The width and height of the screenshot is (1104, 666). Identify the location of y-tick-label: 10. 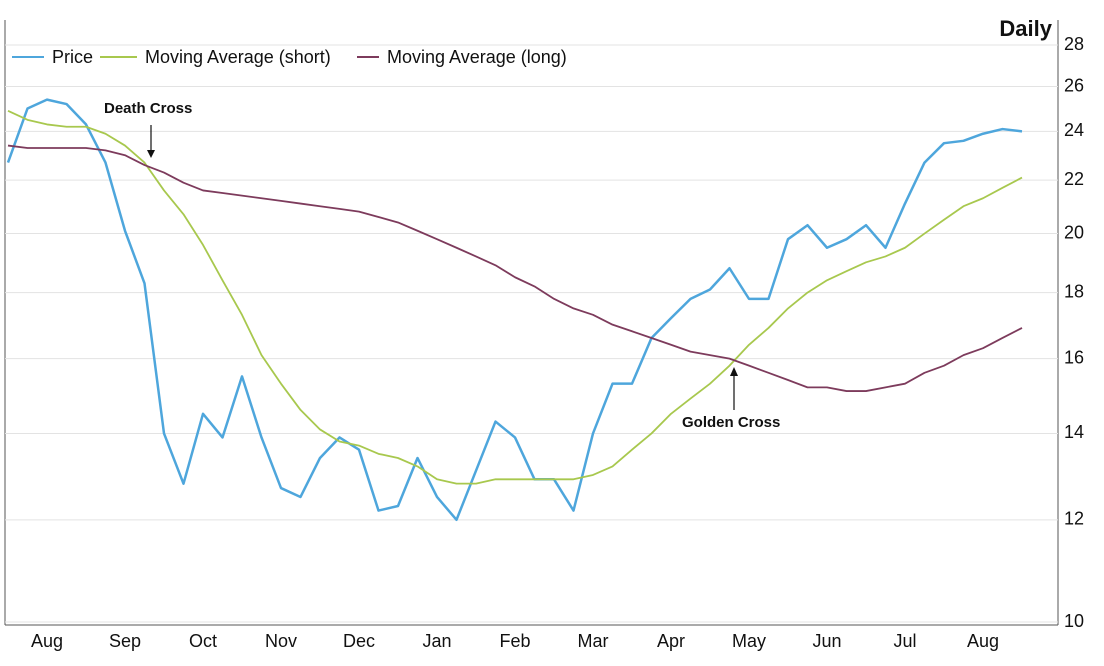
(1074, 621).